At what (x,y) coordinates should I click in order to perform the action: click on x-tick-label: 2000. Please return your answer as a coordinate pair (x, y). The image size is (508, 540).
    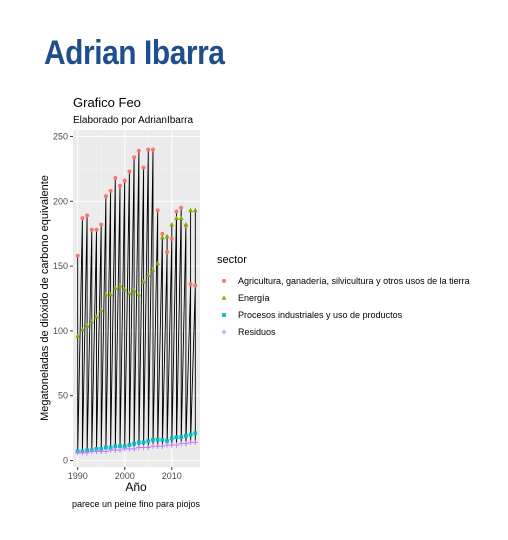
    Looking at the image, I should click on (125, 476).